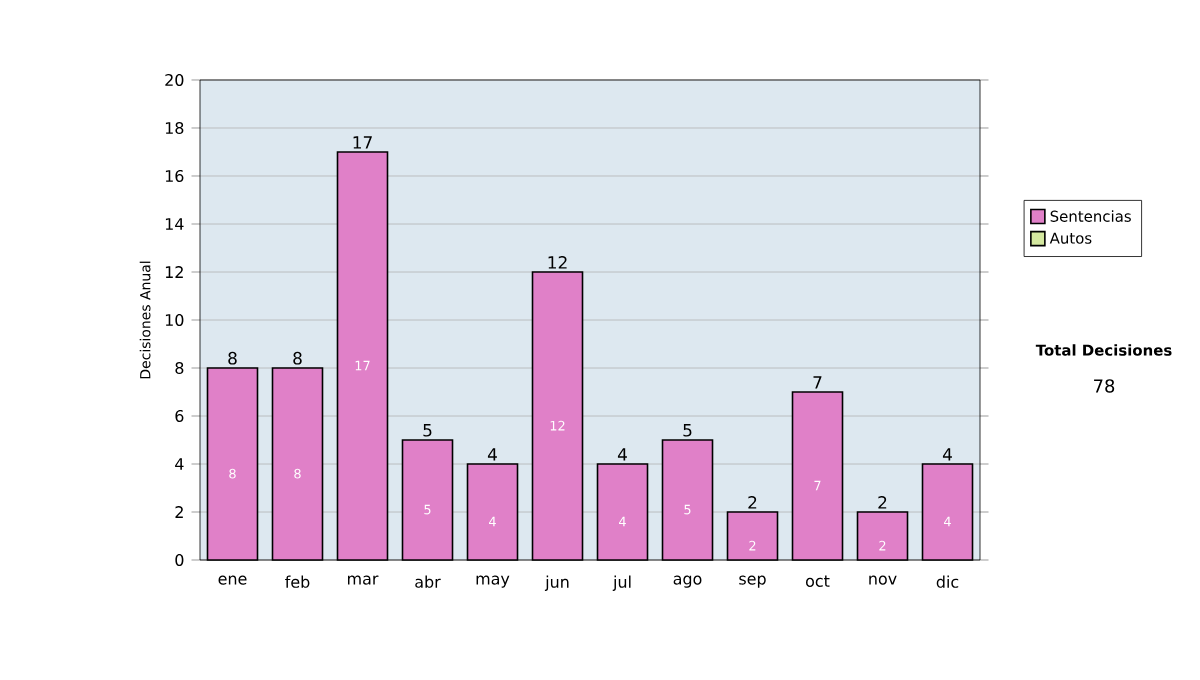 The width and height of the screenshot is (1200, 680). Describe the element at coordinates (1104, 386) in the screenshot. I see `text: 78` at that location.